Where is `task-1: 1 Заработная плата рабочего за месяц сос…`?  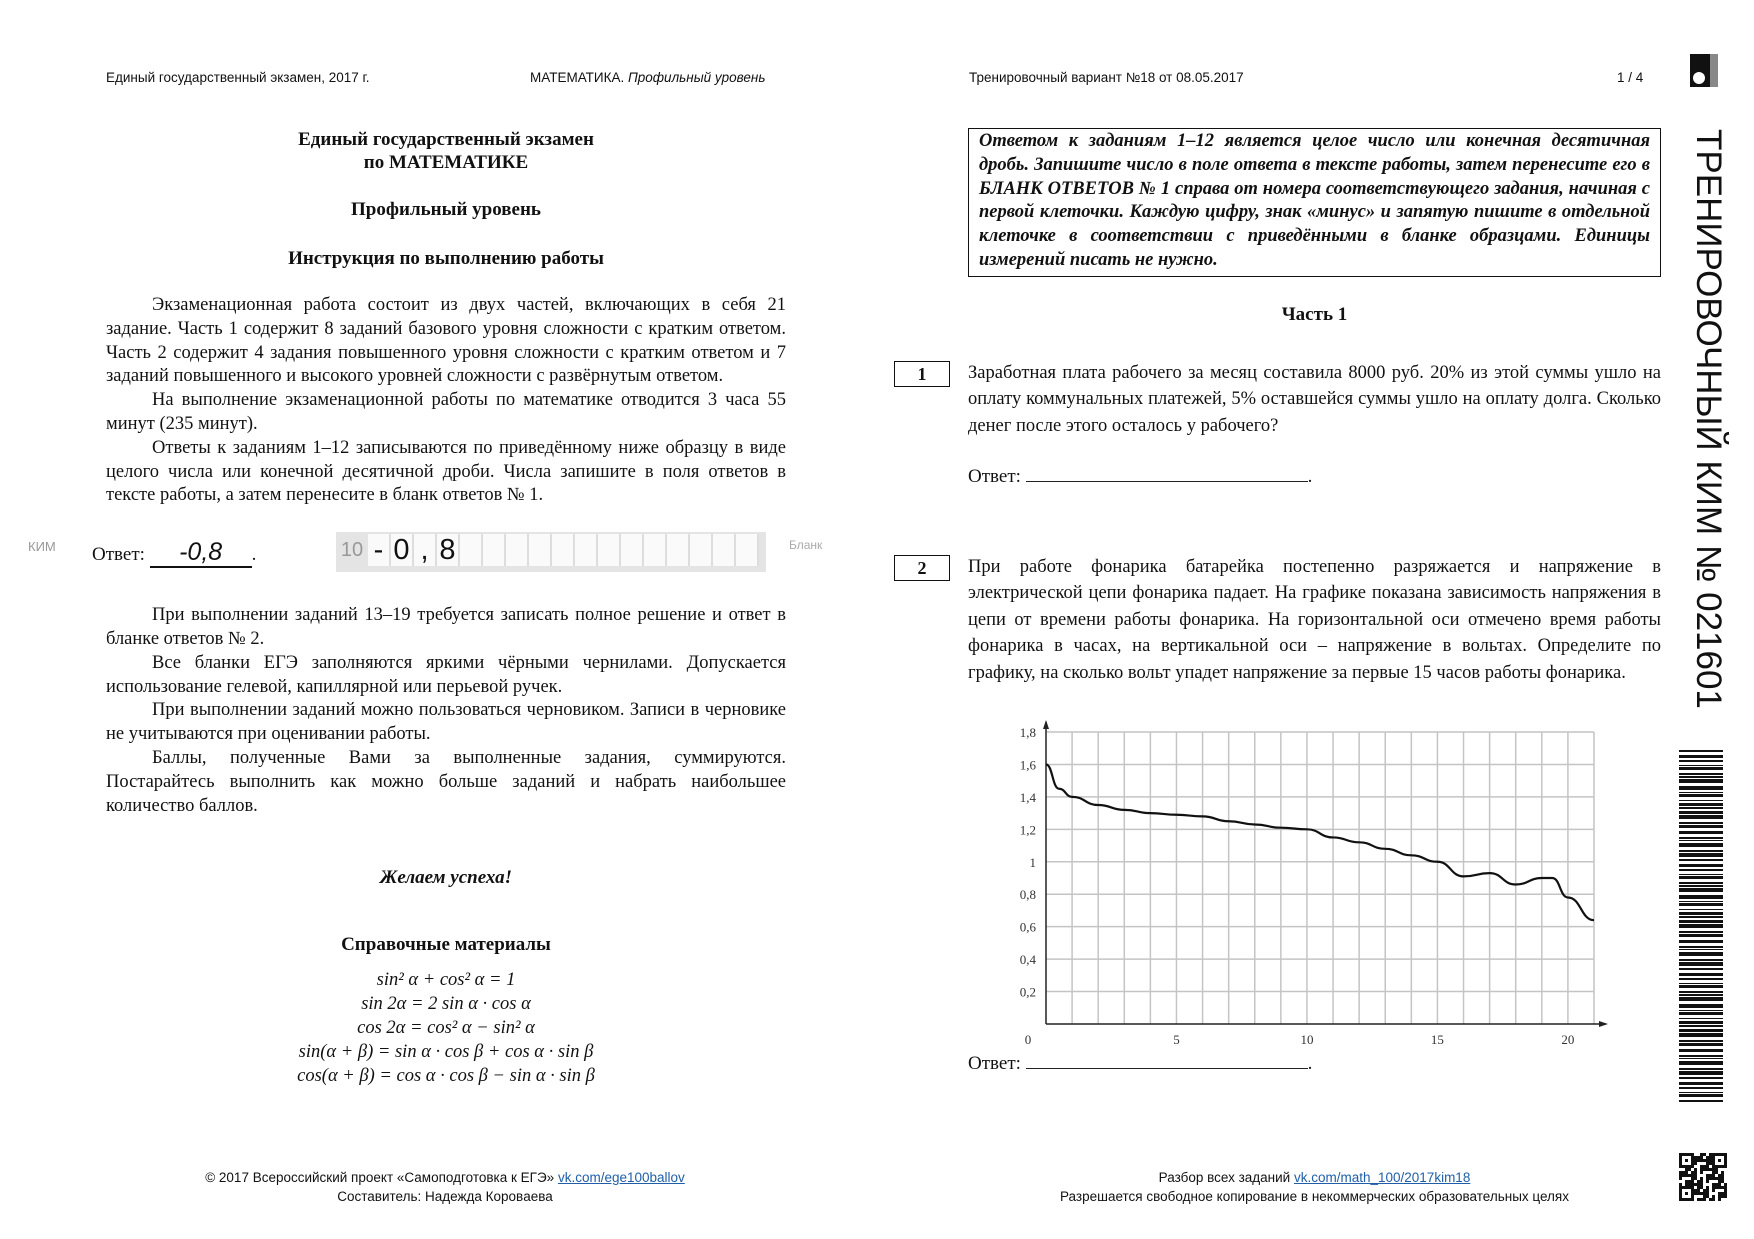 task-1: 1 Заработная плата рабочего за месяц сос… is located at coordinates (1277, 399).